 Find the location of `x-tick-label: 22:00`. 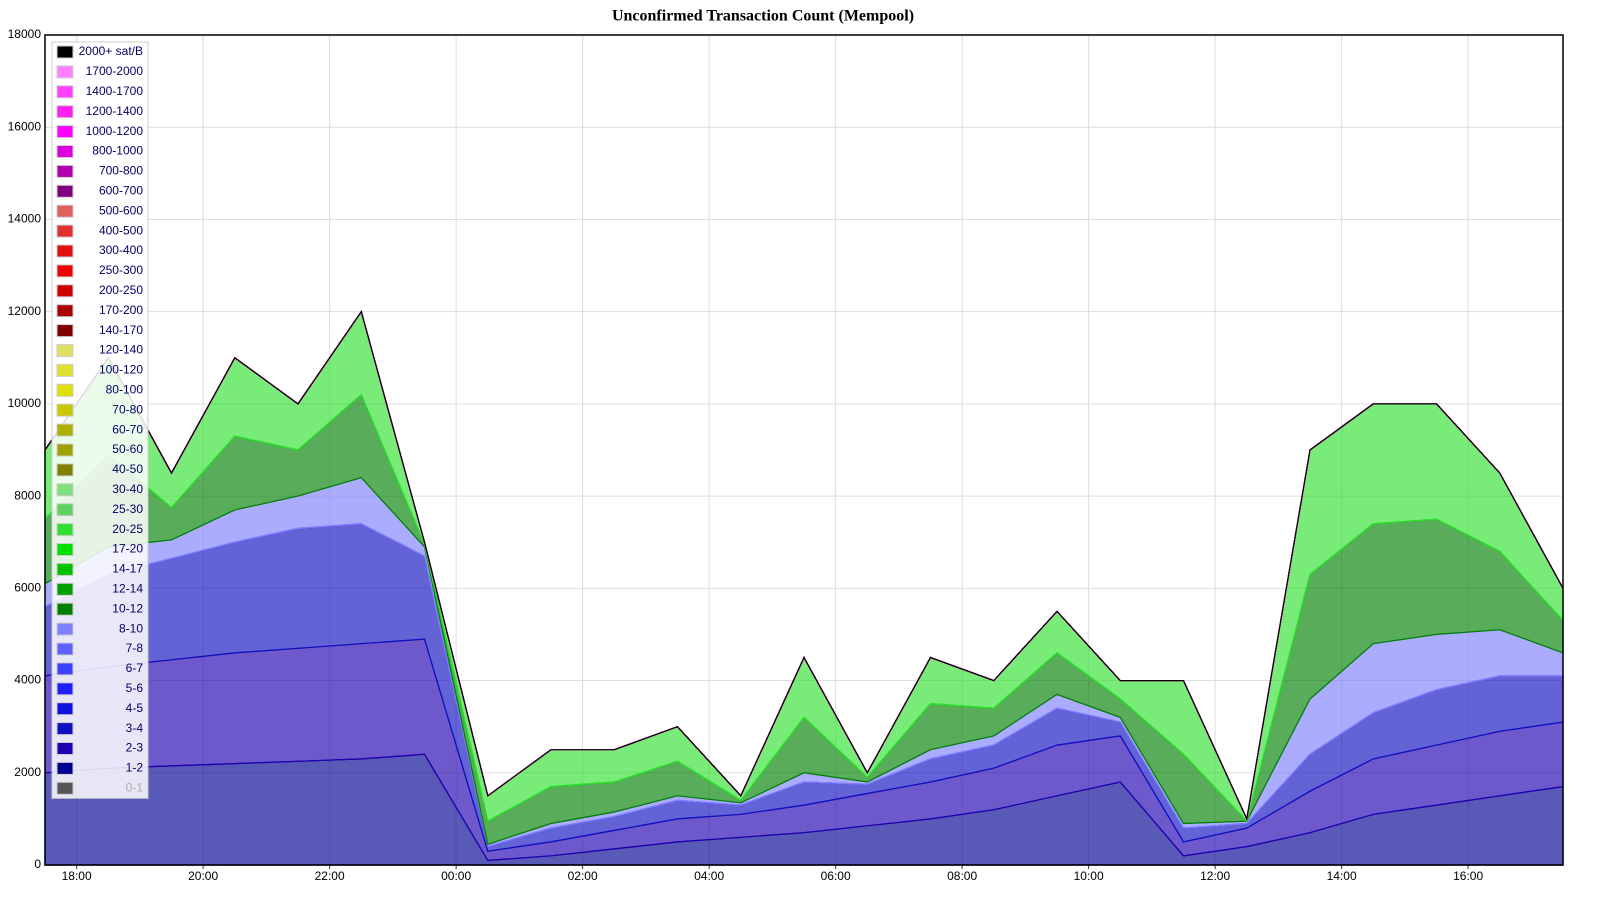

x-tick-label: 22:00 is located at coordinates (330, 876).